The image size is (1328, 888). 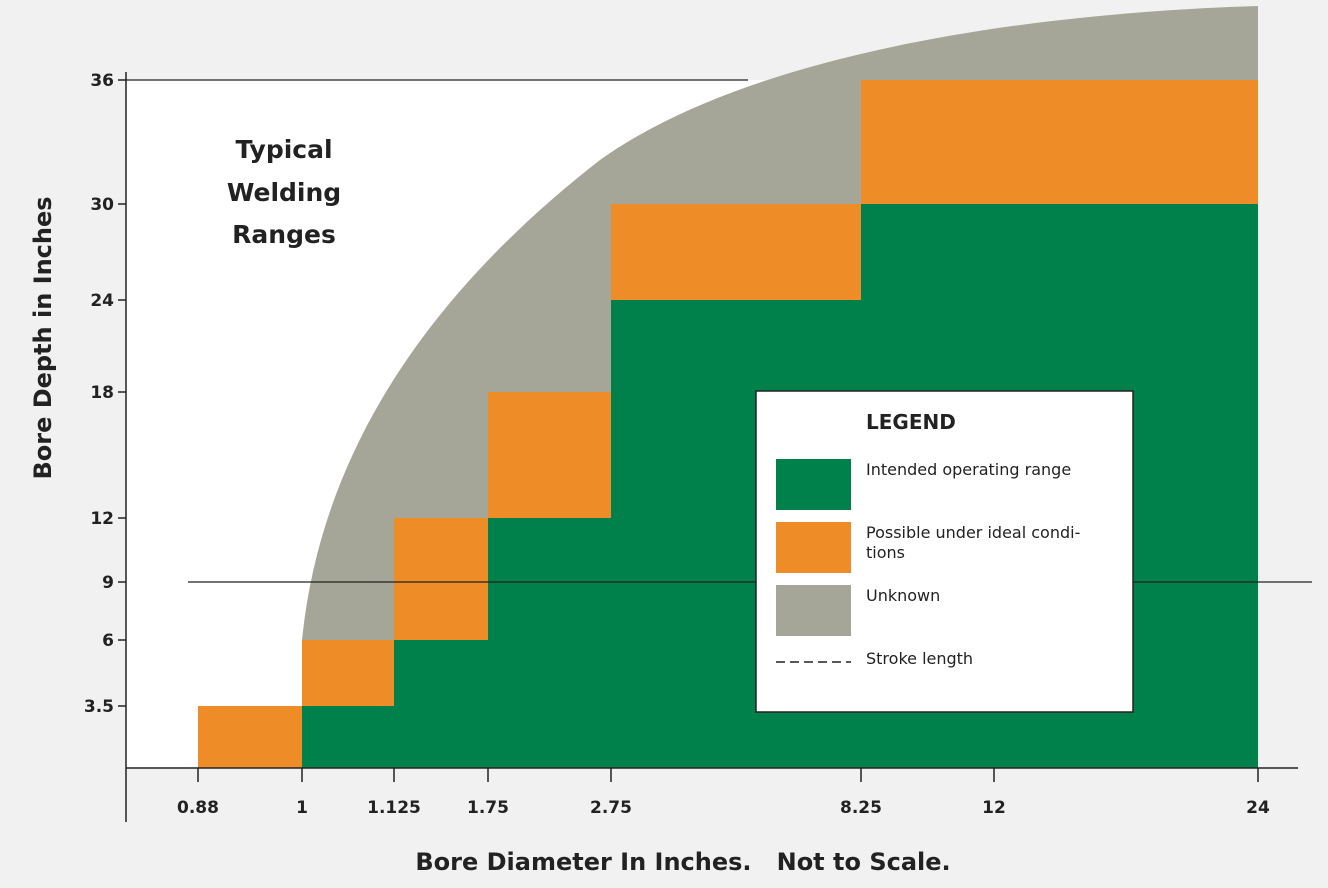 I want to click on legend-title: LEGEND, so click(x=911, y=422).